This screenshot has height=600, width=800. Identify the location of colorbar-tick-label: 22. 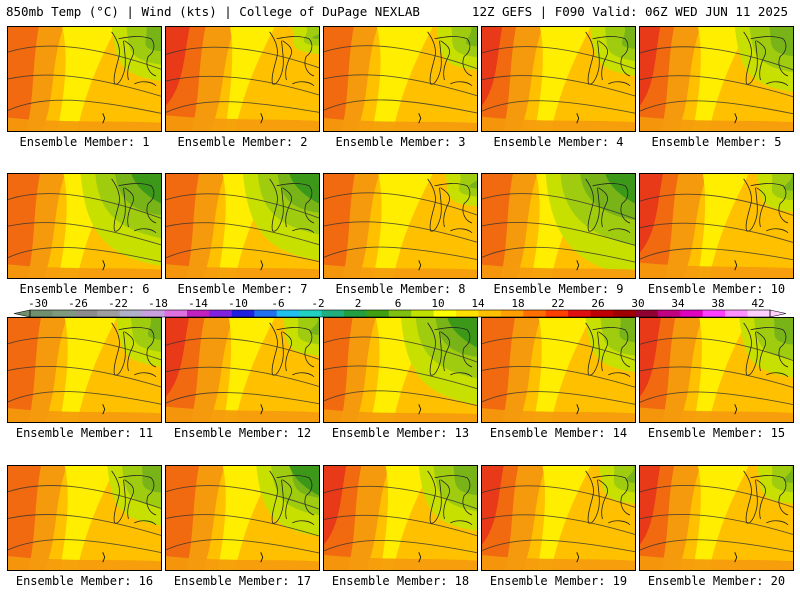
(557, 303).